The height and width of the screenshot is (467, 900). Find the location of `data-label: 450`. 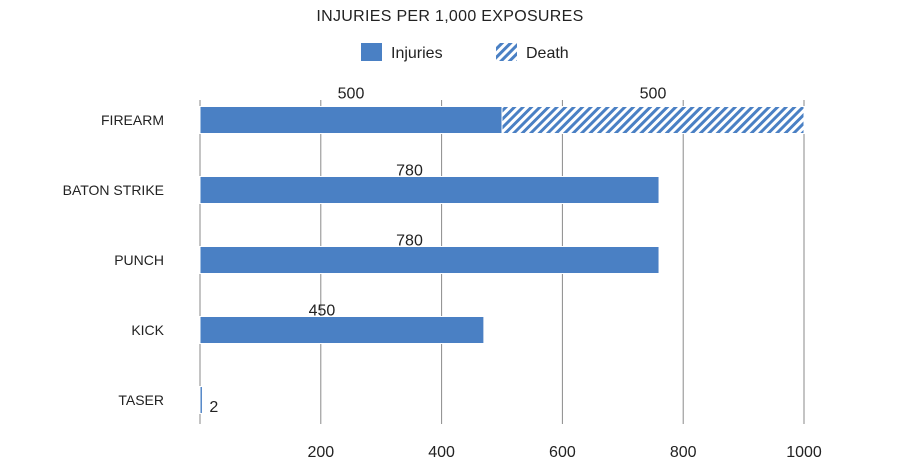

data-label: 450 is located at coordinates (322, 311).